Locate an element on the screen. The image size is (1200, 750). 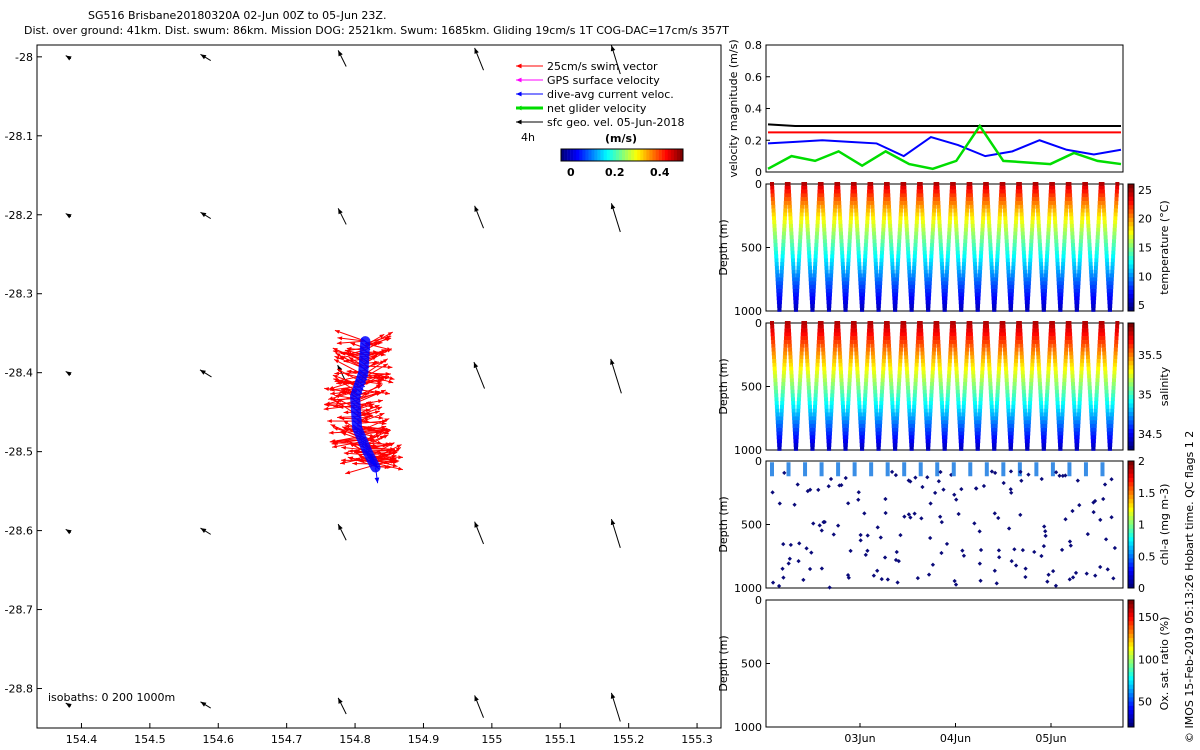
map-ytick-label: -28.7 is located at coordinates (19, 610).